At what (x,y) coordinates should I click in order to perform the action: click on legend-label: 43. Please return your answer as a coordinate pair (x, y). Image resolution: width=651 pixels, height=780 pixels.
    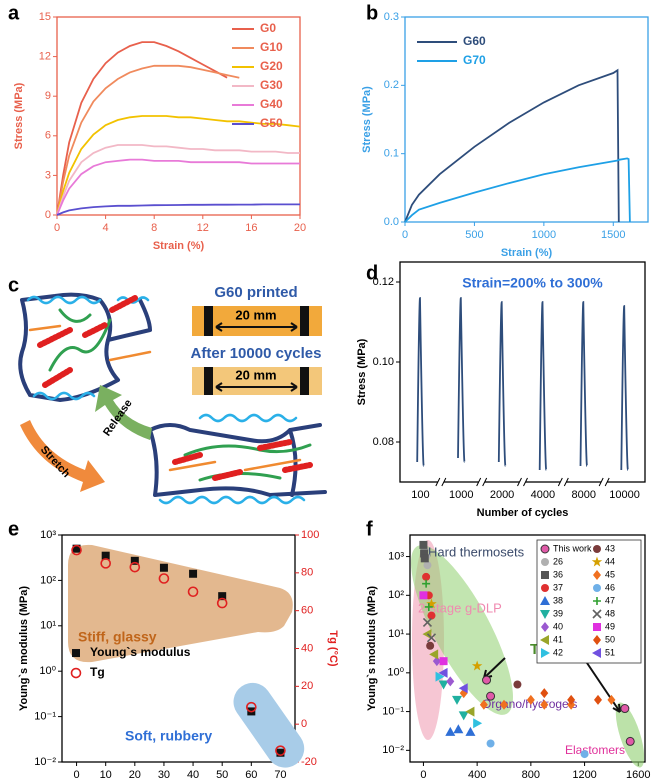
    Looking at the image, I should click on (610, 548).